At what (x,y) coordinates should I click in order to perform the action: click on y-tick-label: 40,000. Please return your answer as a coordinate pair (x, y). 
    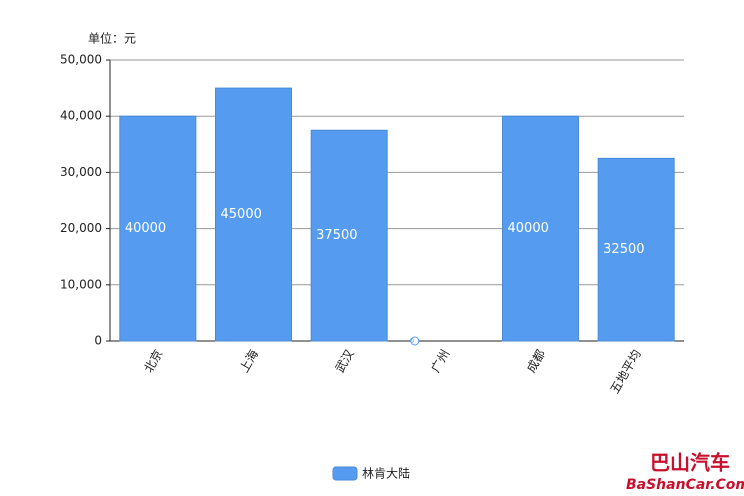
    Looking at the image, I should click on (81, 116).